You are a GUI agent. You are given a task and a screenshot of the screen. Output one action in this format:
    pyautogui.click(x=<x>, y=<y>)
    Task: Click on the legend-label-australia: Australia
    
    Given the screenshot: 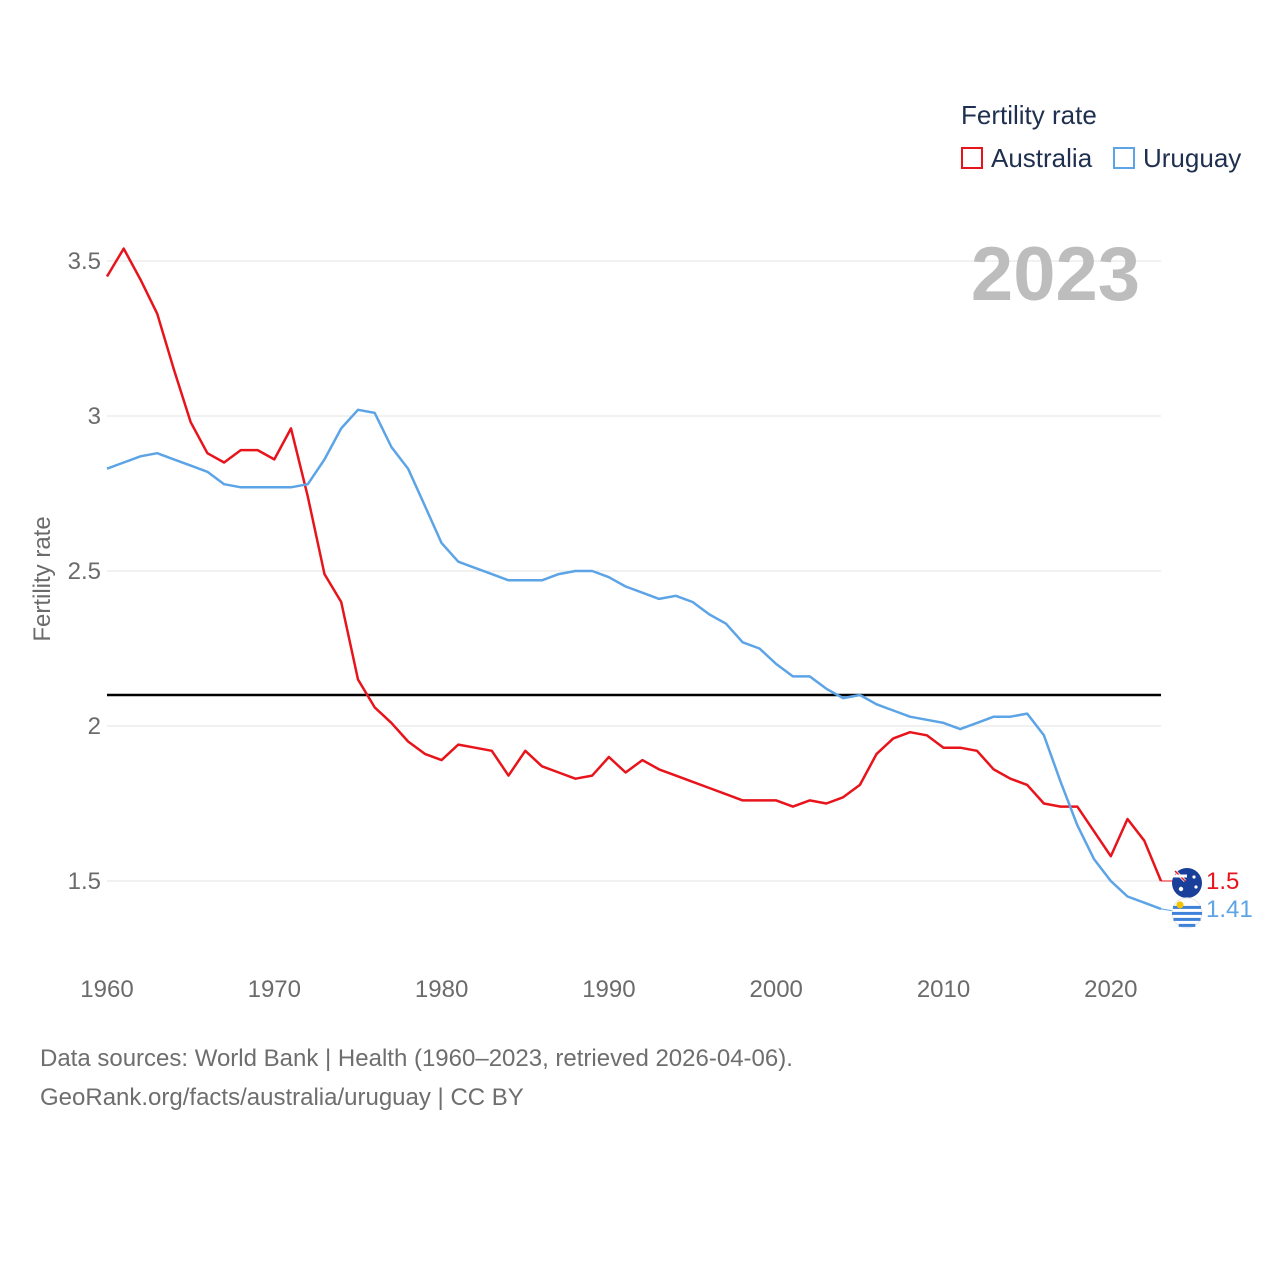 What is the action you would take?
    pyautogui.click(x=1042, y=157)
    